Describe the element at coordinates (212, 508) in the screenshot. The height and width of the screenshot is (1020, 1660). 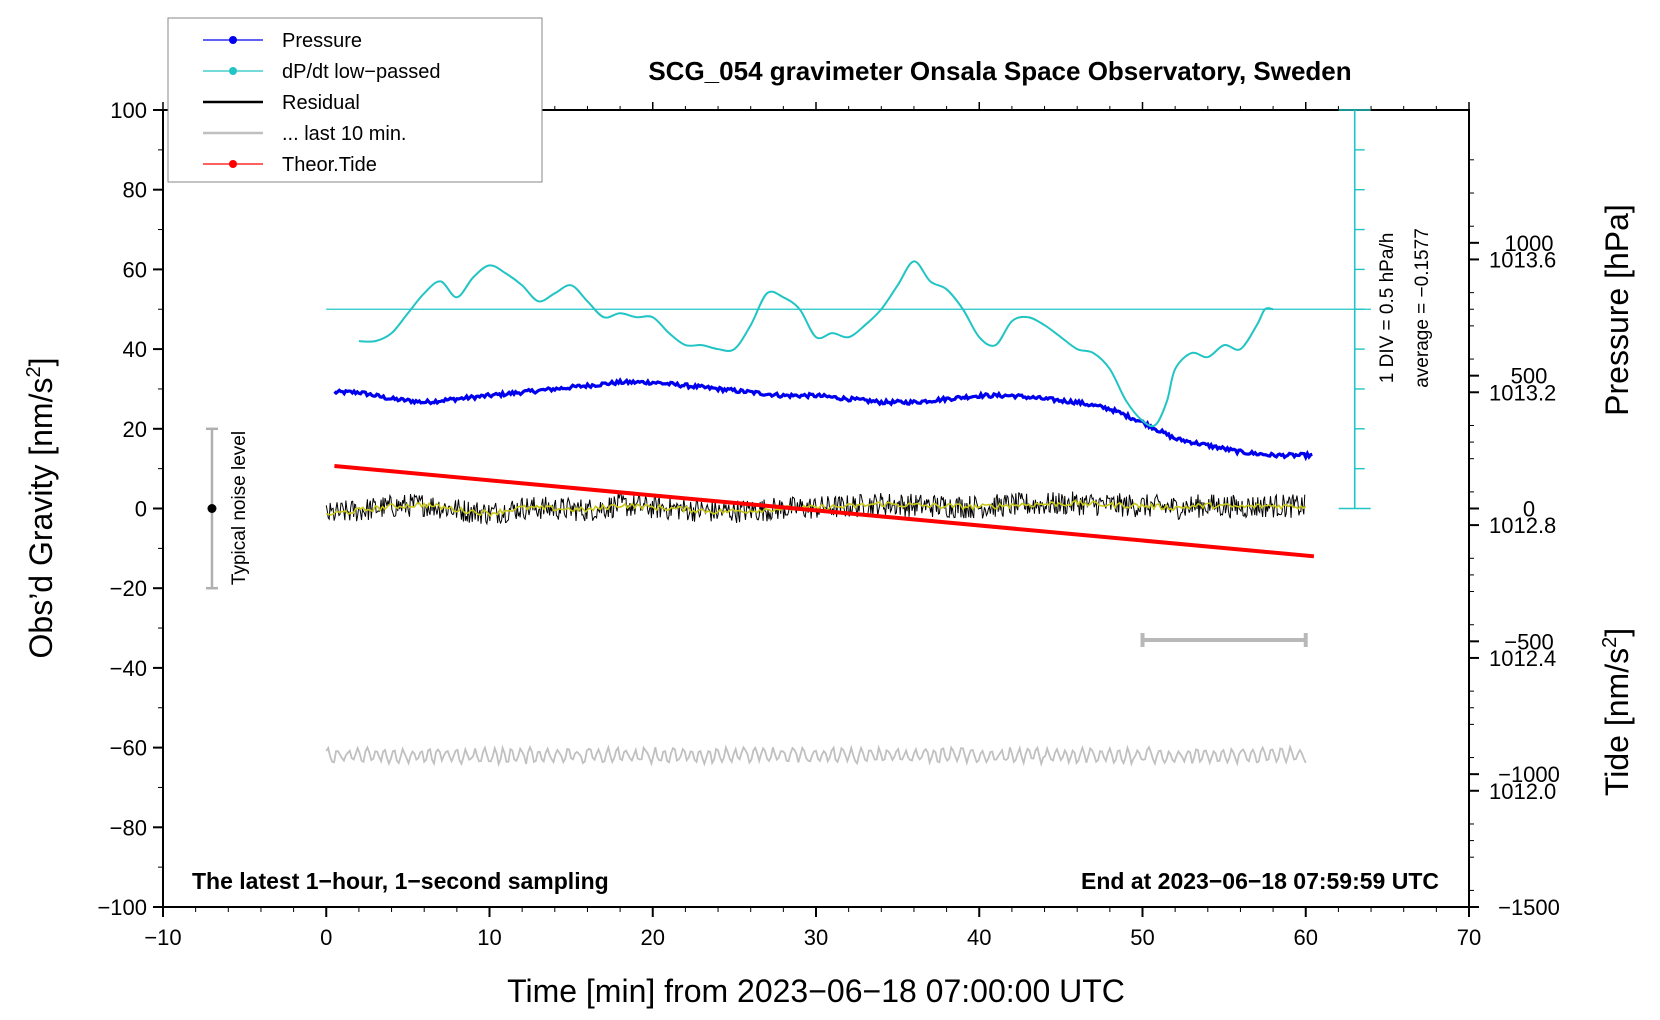
I see `noise-bar-center-dot` at that location.